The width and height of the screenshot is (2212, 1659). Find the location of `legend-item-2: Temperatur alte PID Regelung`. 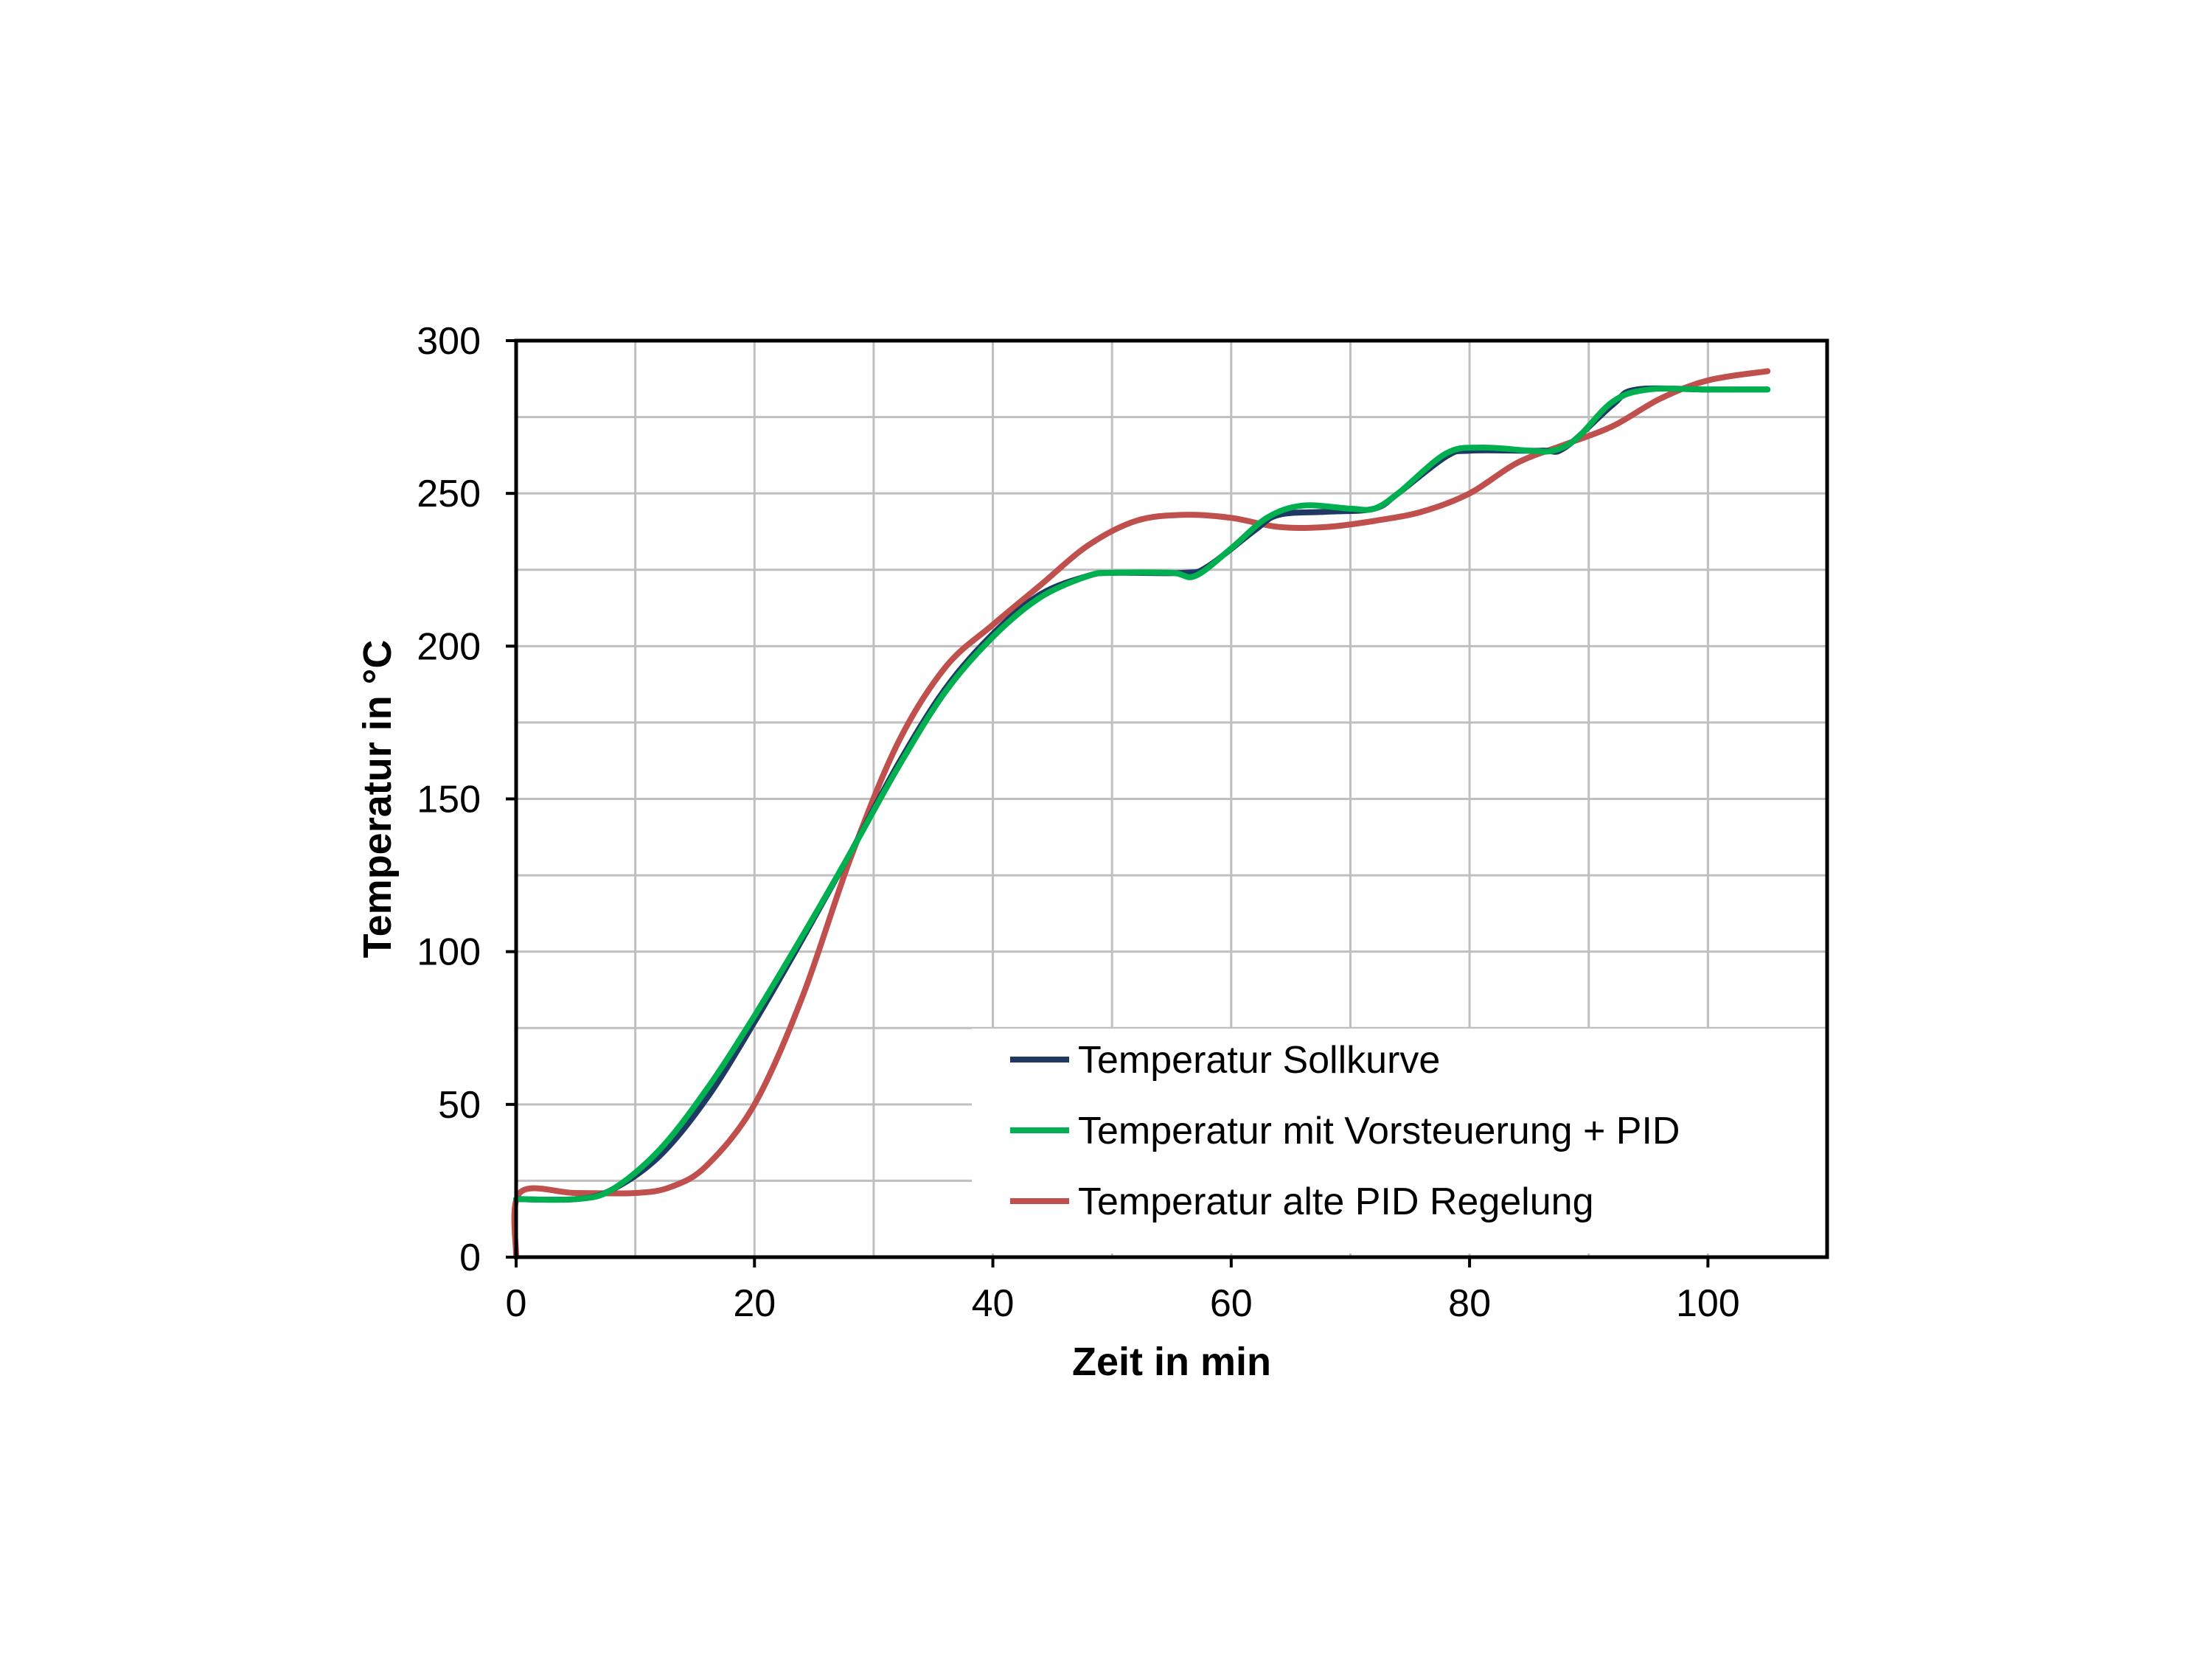

legend-item-2: Temperatur alte PID Regelung is located at coordinates (1302, 1201).